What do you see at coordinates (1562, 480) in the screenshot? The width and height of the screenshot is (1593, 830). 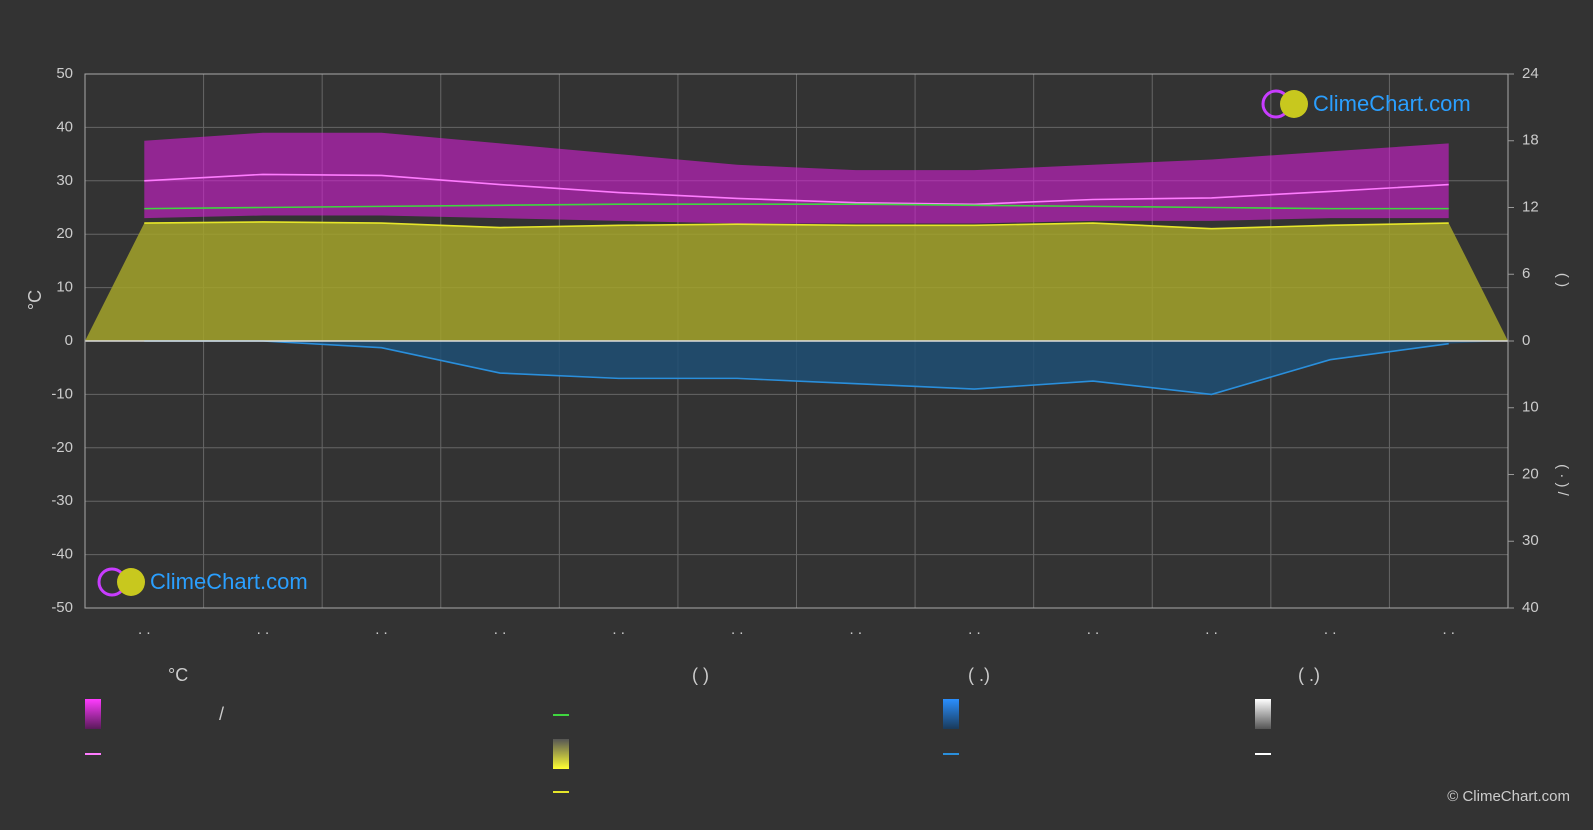 I see `y3-axis-label: ( · ) /` at bounding box center [1562, 480].